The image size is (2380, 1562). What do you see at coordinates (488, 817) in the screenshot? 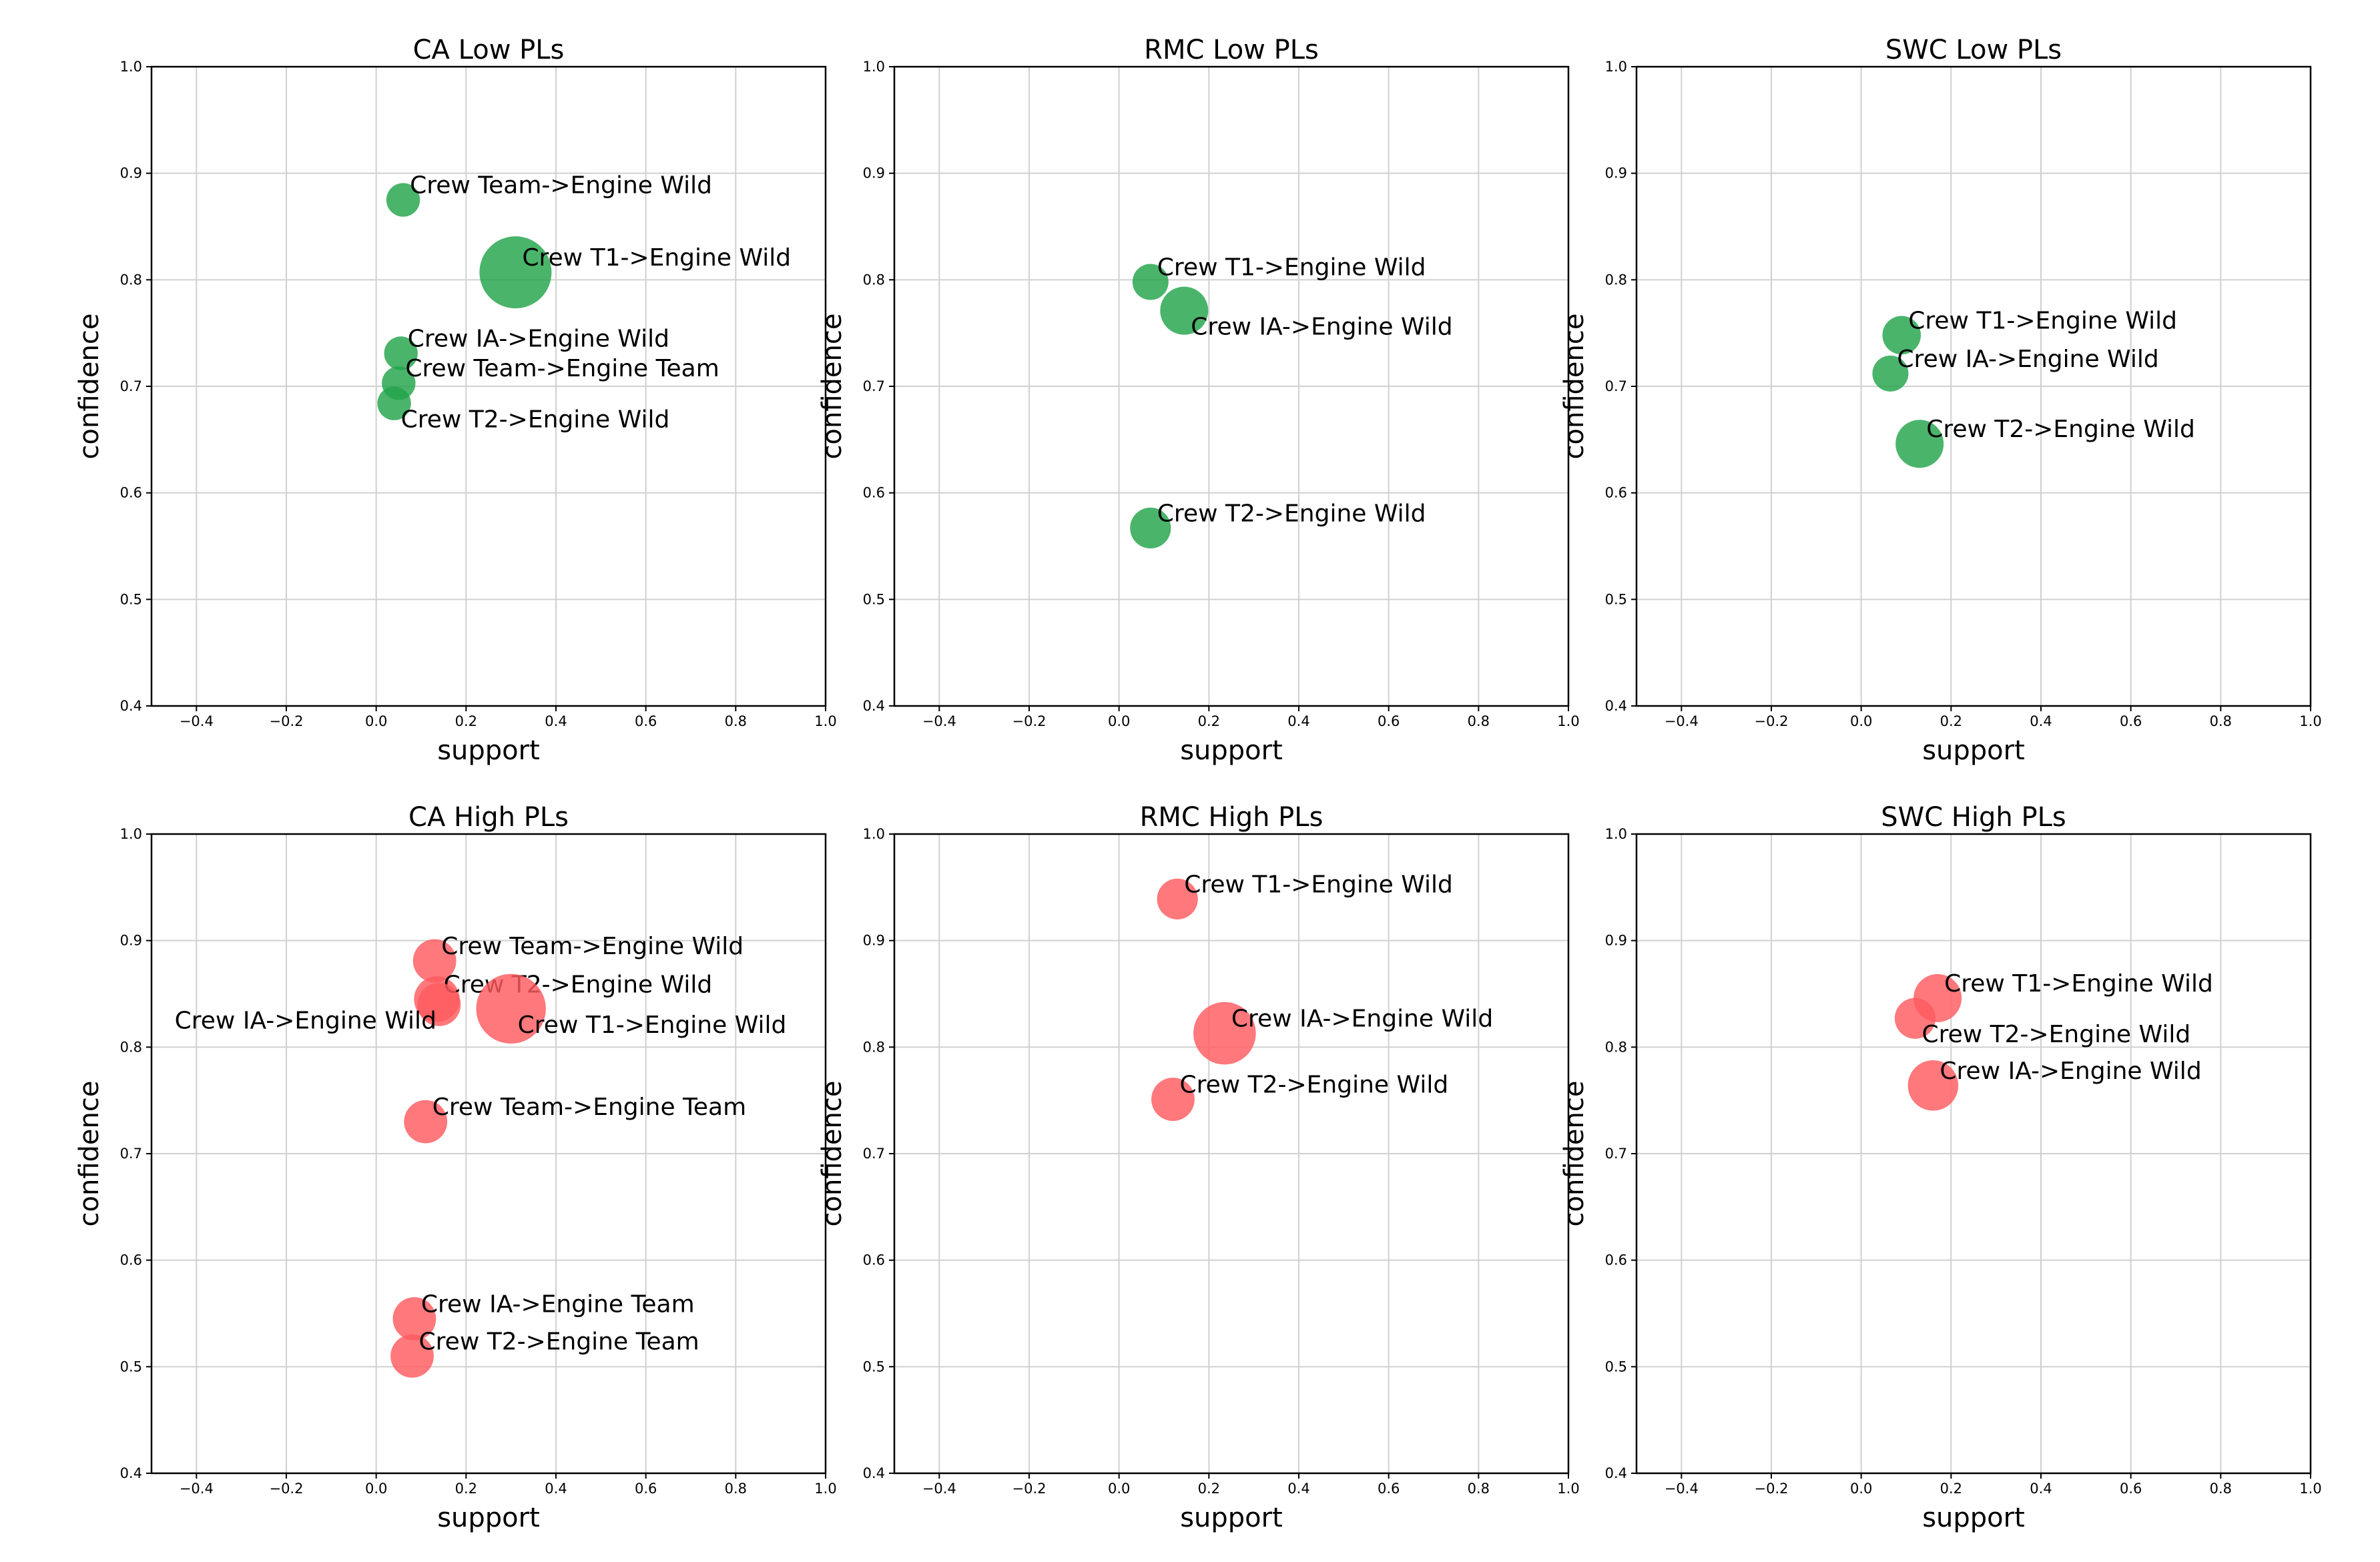
I see `chart-title: CA High PLs` at bounding box center [488, 817].